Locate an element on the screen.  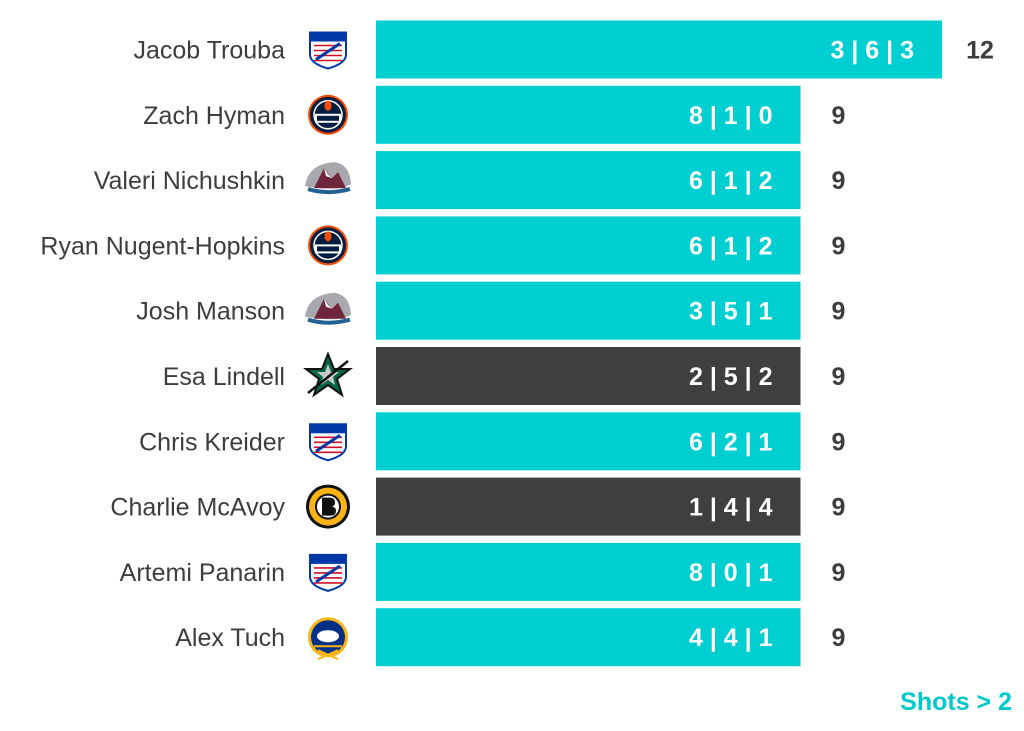
bar-row: Valeri Nichushkin 6 | 1 | 2 9 is located at coordinates (470, 180).